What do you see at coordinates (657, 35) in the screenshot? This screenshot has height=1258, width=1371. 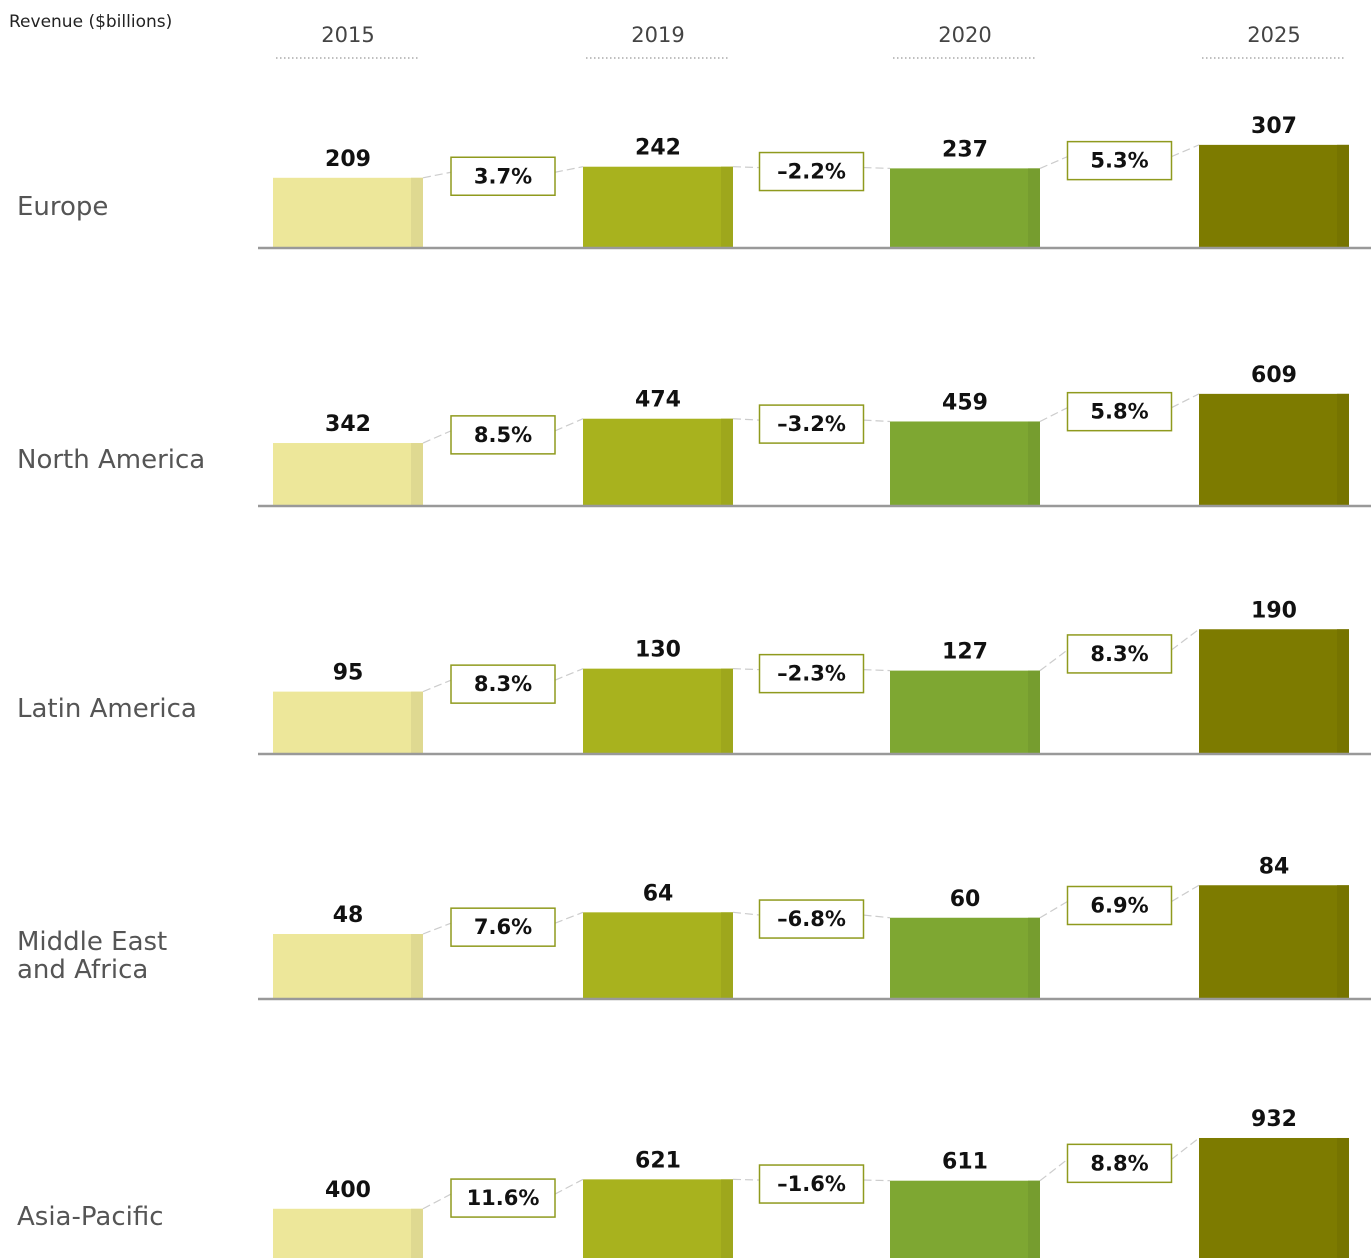 I see `column-header: 2019` at bounding box center [657, 35].